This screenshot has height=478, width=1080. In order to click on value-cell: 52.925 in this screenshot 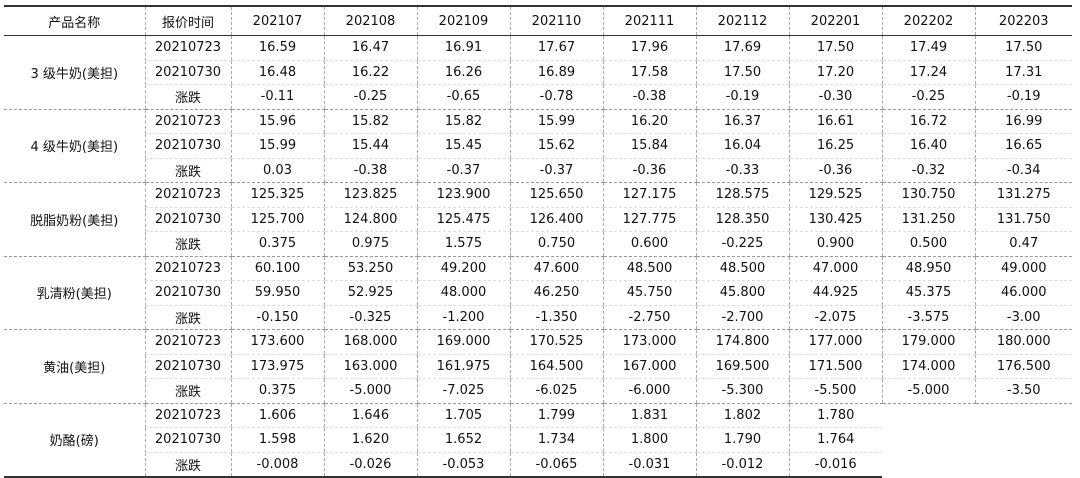, I will do `click(370, 293)`.